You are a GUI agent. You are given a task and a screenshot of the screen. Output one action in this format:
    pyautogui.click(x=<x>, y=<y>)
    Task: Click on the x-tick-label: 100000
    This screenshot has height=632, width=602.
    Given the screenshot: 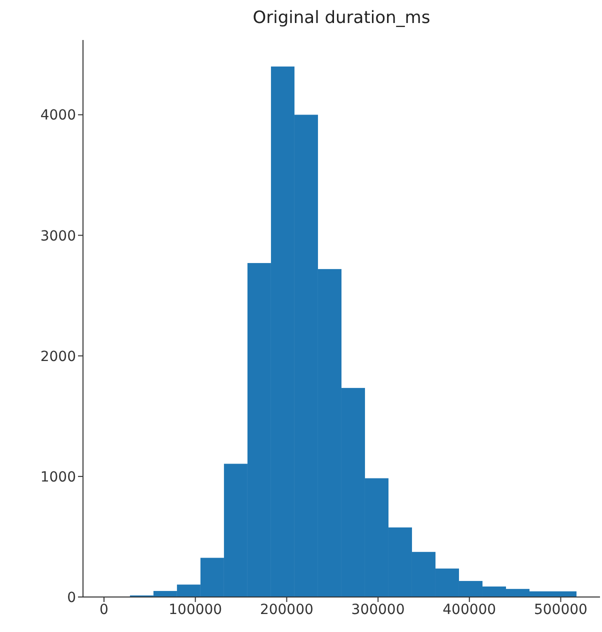 What is the action you would take?
    pyautogui.click(x=195, y=610)
    